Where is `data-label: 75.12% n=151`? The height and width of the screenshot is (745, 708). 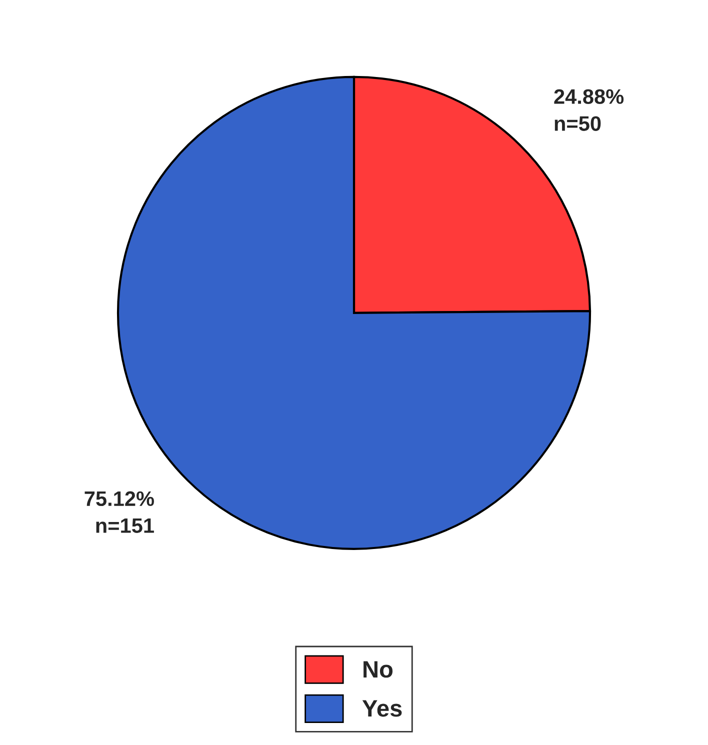
data-label: 75.12% n=151 is located at coordinates (119, 512).